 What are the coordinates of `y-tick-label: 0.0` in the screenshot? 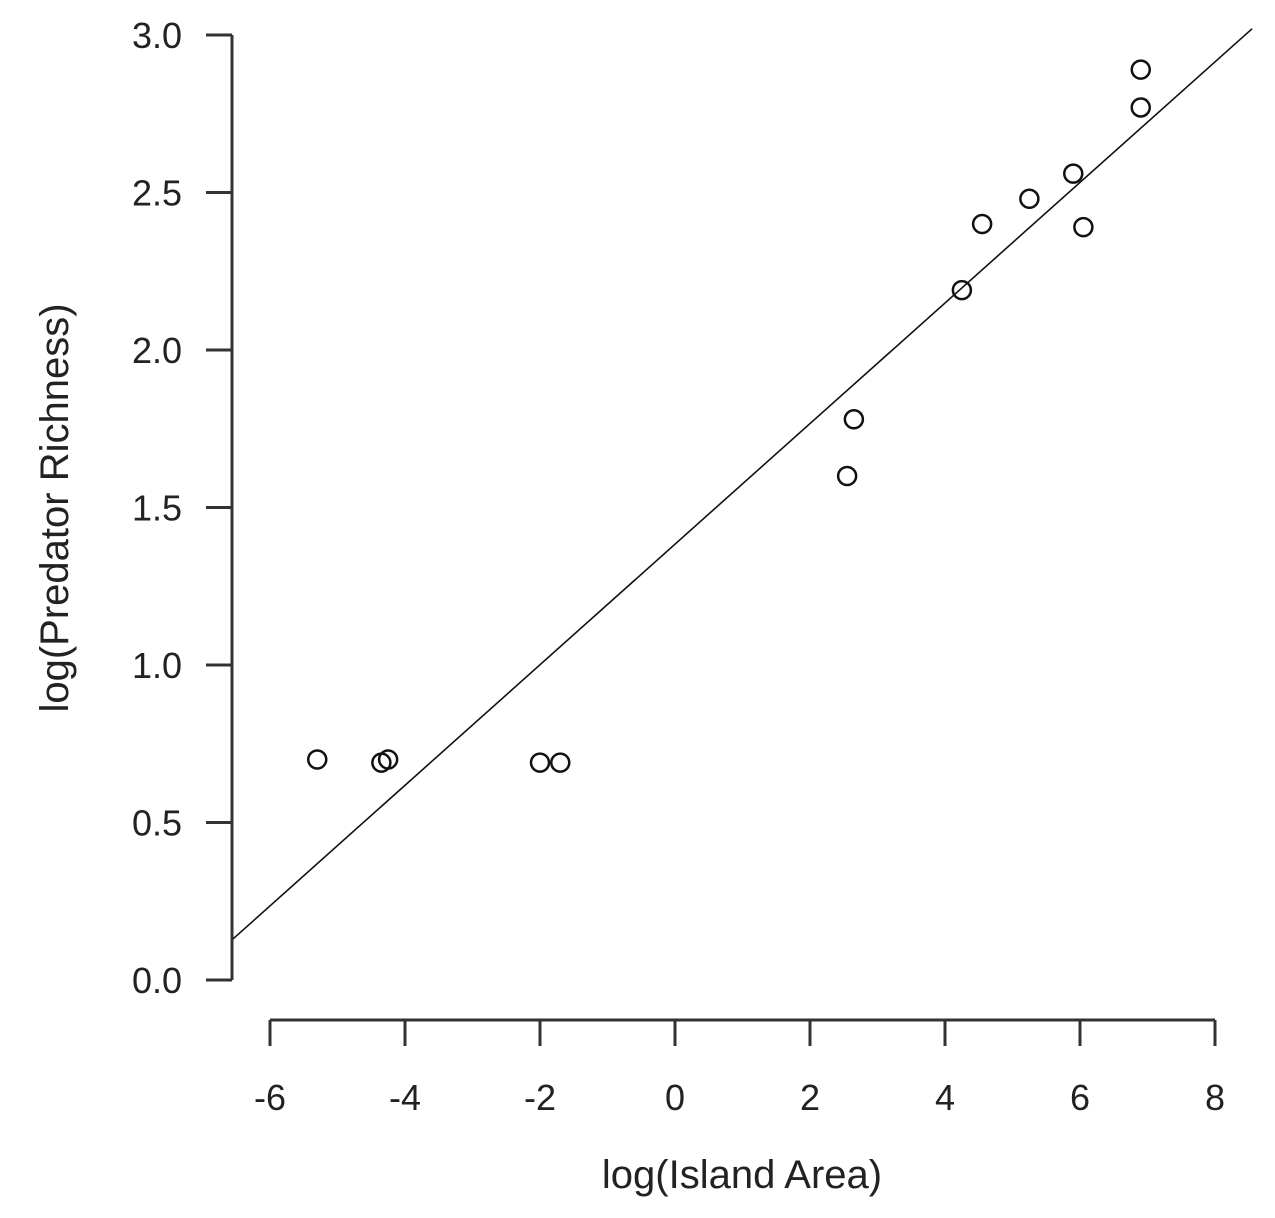 It's located at (157, 980).